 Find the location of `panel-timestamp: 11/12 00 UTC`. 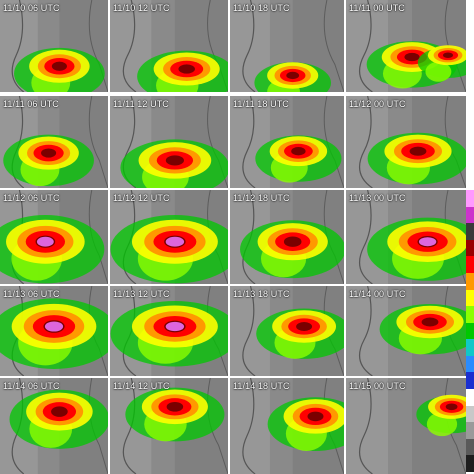

panel-timestamp: 11/12 00 UTC is located at coordinates (377, 104).